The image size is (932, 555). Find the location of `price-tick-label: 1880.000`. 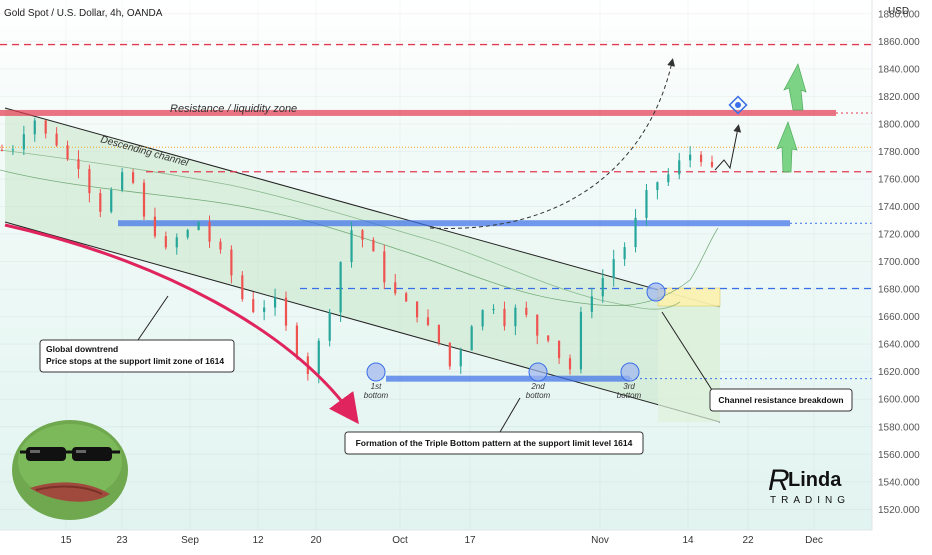

price-tick-label: 1880.000 is located at coordinates (899, 14).